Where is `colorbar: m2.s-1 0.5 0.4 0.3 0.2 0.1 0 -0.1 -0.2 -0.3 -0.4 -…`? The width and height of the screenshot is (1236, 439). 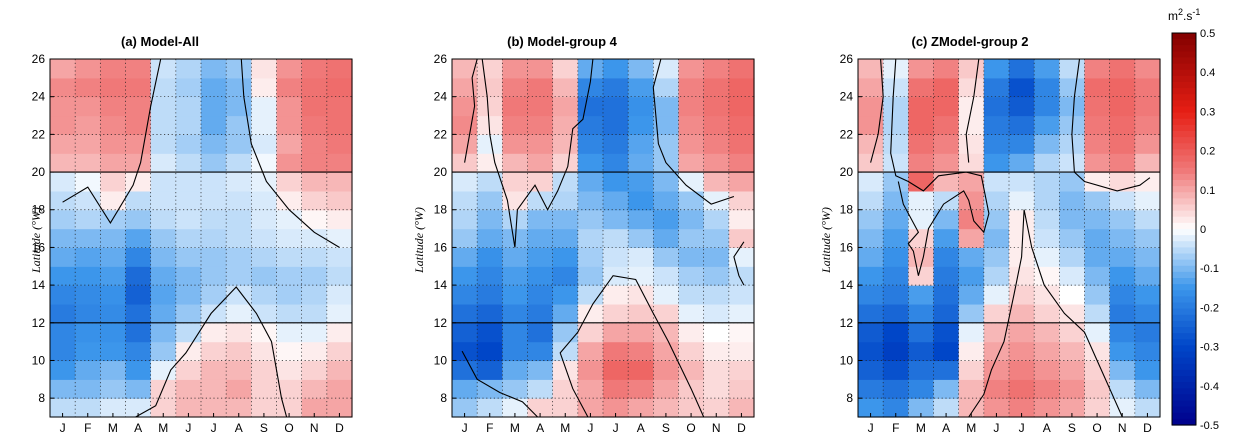
colorbar: m2.s-1 0.5 0.4 0.3 0.2 0.1 0 -0.1 -0.2 -0.3 -0.4 -… is located at coordinates (1193, 219).